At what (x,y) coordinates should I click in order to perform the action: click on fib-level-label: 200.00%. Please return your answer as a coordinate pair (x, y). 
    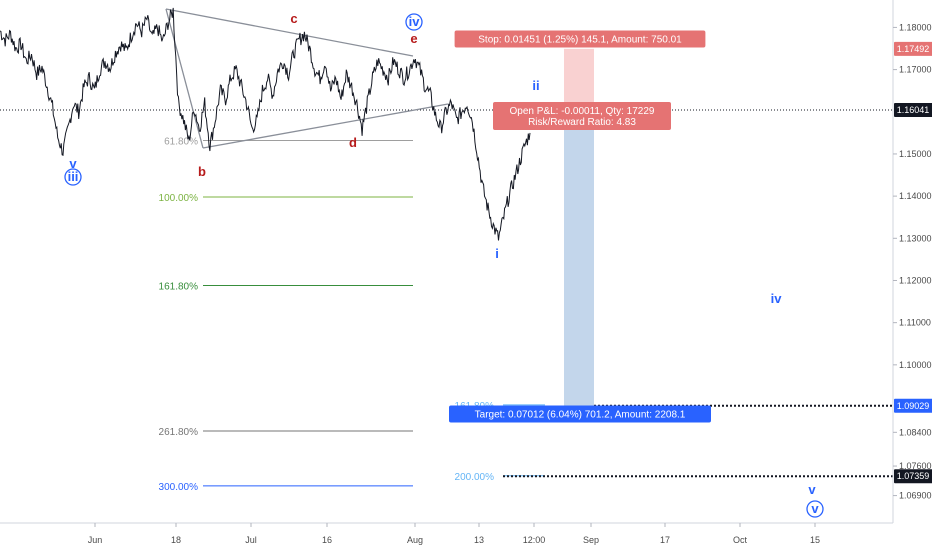
    Looking at the image, I should click on (475, 477).